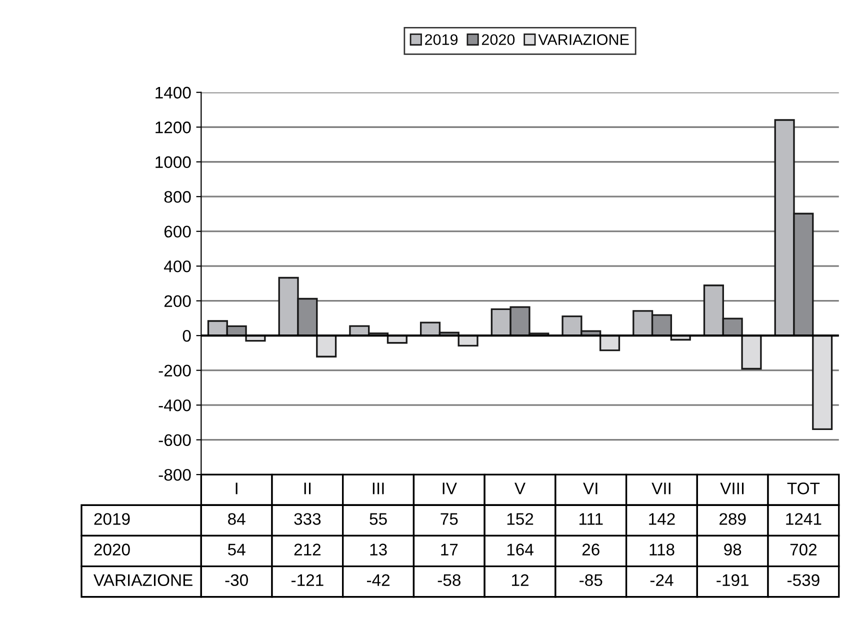 The image size is (856, 637). What do you see at coordinates (662, 550) in the screenshot?
I see `data-label: 118` at bounding box center [662, 550].